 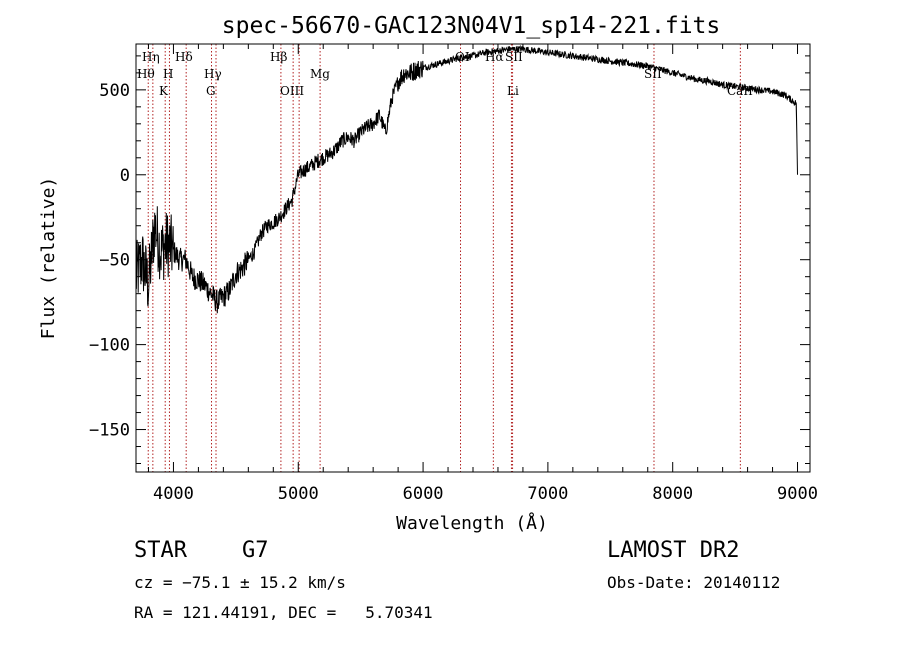 I want to click on y-tick-label: −100, so click(x=109, y=346).